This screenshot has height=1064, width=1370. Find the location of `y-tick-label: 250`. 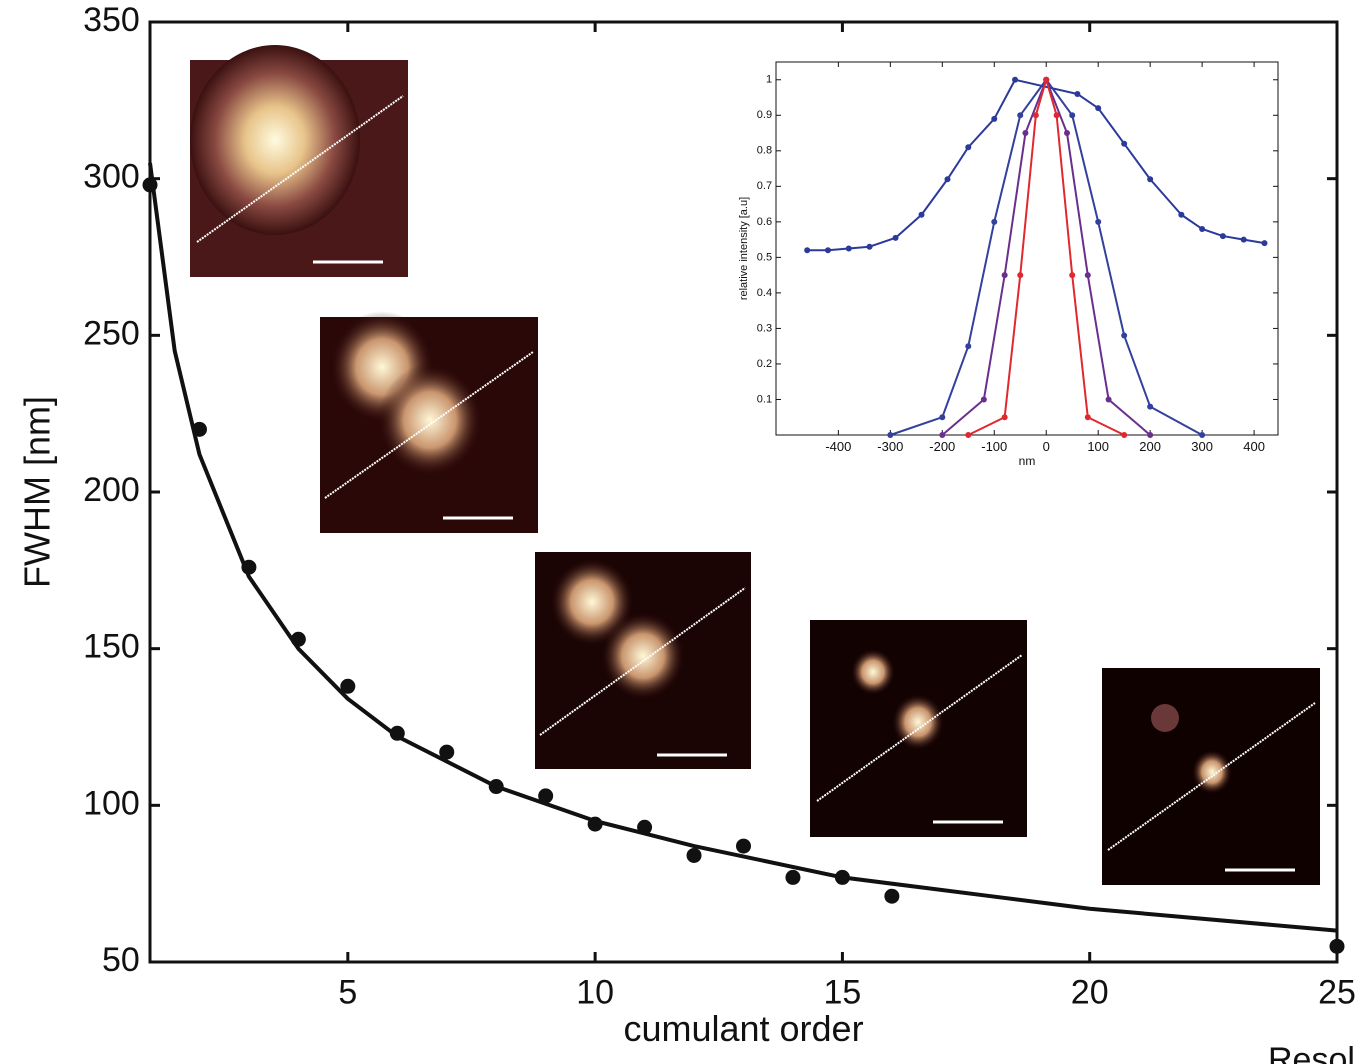

y-tick-label: 250 is located at coordinates (111, 333).